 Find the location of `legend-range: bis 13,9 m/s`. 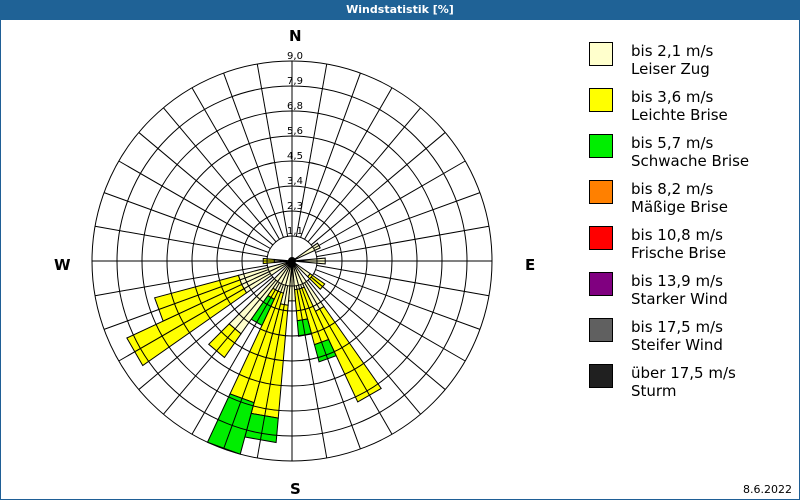

legend-range: bis 13,9 m/s is located at coordinates (677, 281).